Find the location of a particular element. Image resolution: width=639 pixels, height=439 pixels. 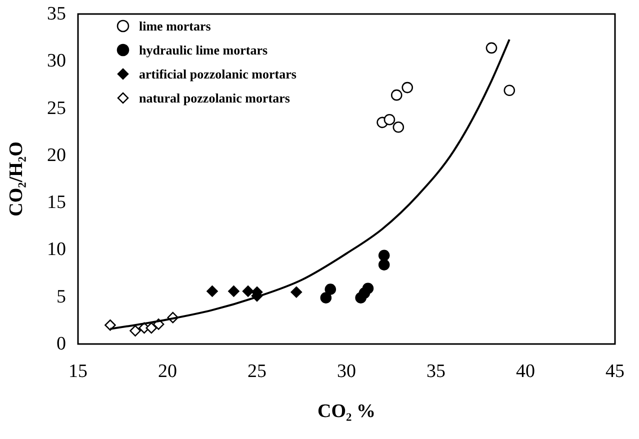

x-tick-label: 35 is located at coordinates (436, 371).